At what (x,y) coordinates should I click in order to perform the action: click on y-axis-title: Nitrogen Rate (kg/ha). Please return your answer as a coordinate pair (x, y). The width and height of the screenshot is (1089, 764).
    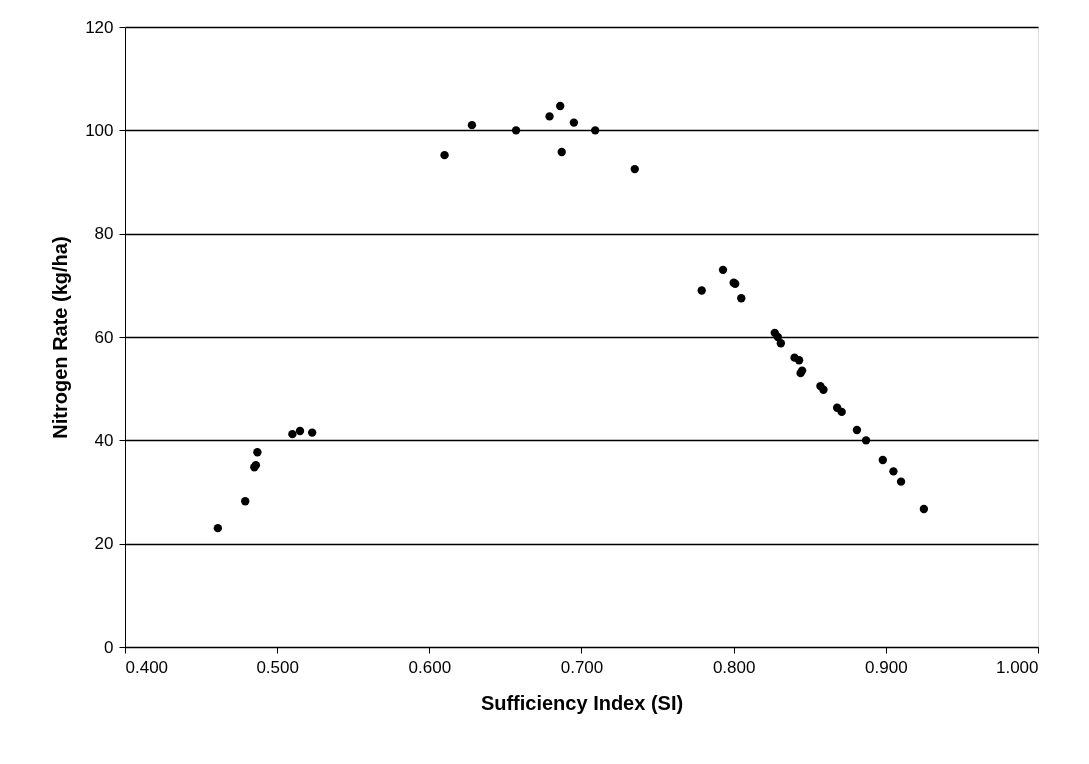
    Looking at the image, I should click on (60, 337).